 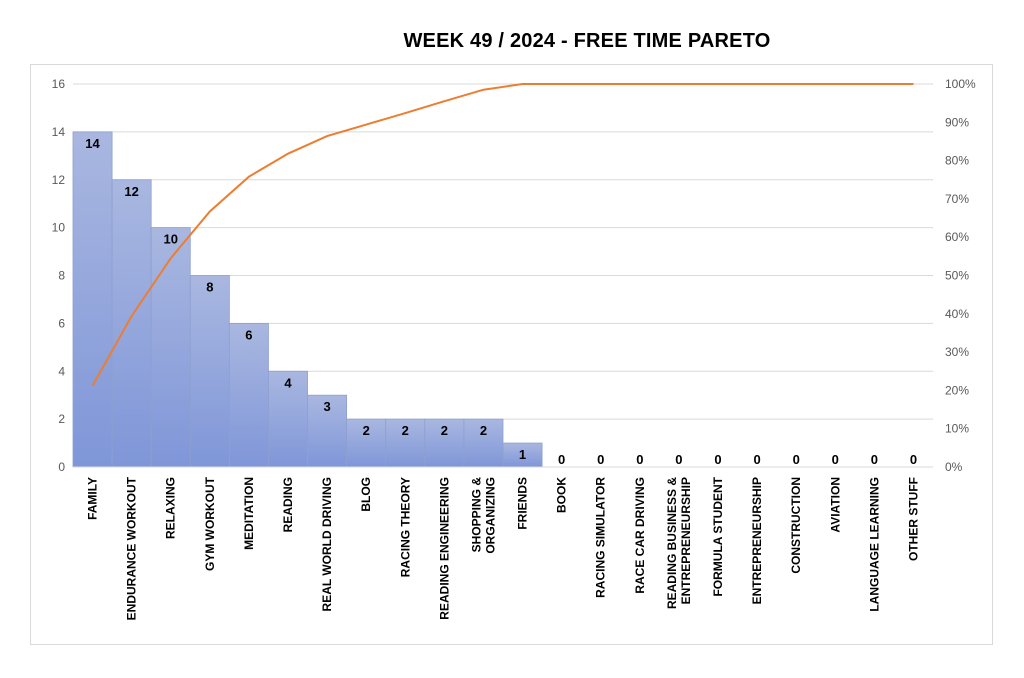 I want to click on x-category-label: BLOG, so click(x=366, y=494).